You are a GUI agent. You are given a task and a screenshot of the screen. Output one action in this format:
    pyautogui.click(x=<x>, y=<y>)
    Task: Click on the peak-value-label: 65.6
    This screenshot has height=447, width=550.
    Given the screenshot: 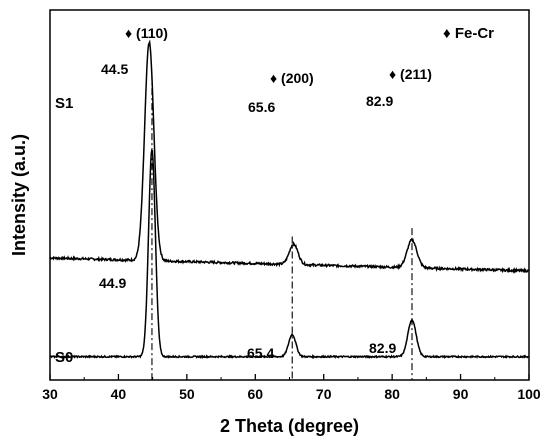 What is the action you would take?
    pyautogui.click(x=261, y=107)
    